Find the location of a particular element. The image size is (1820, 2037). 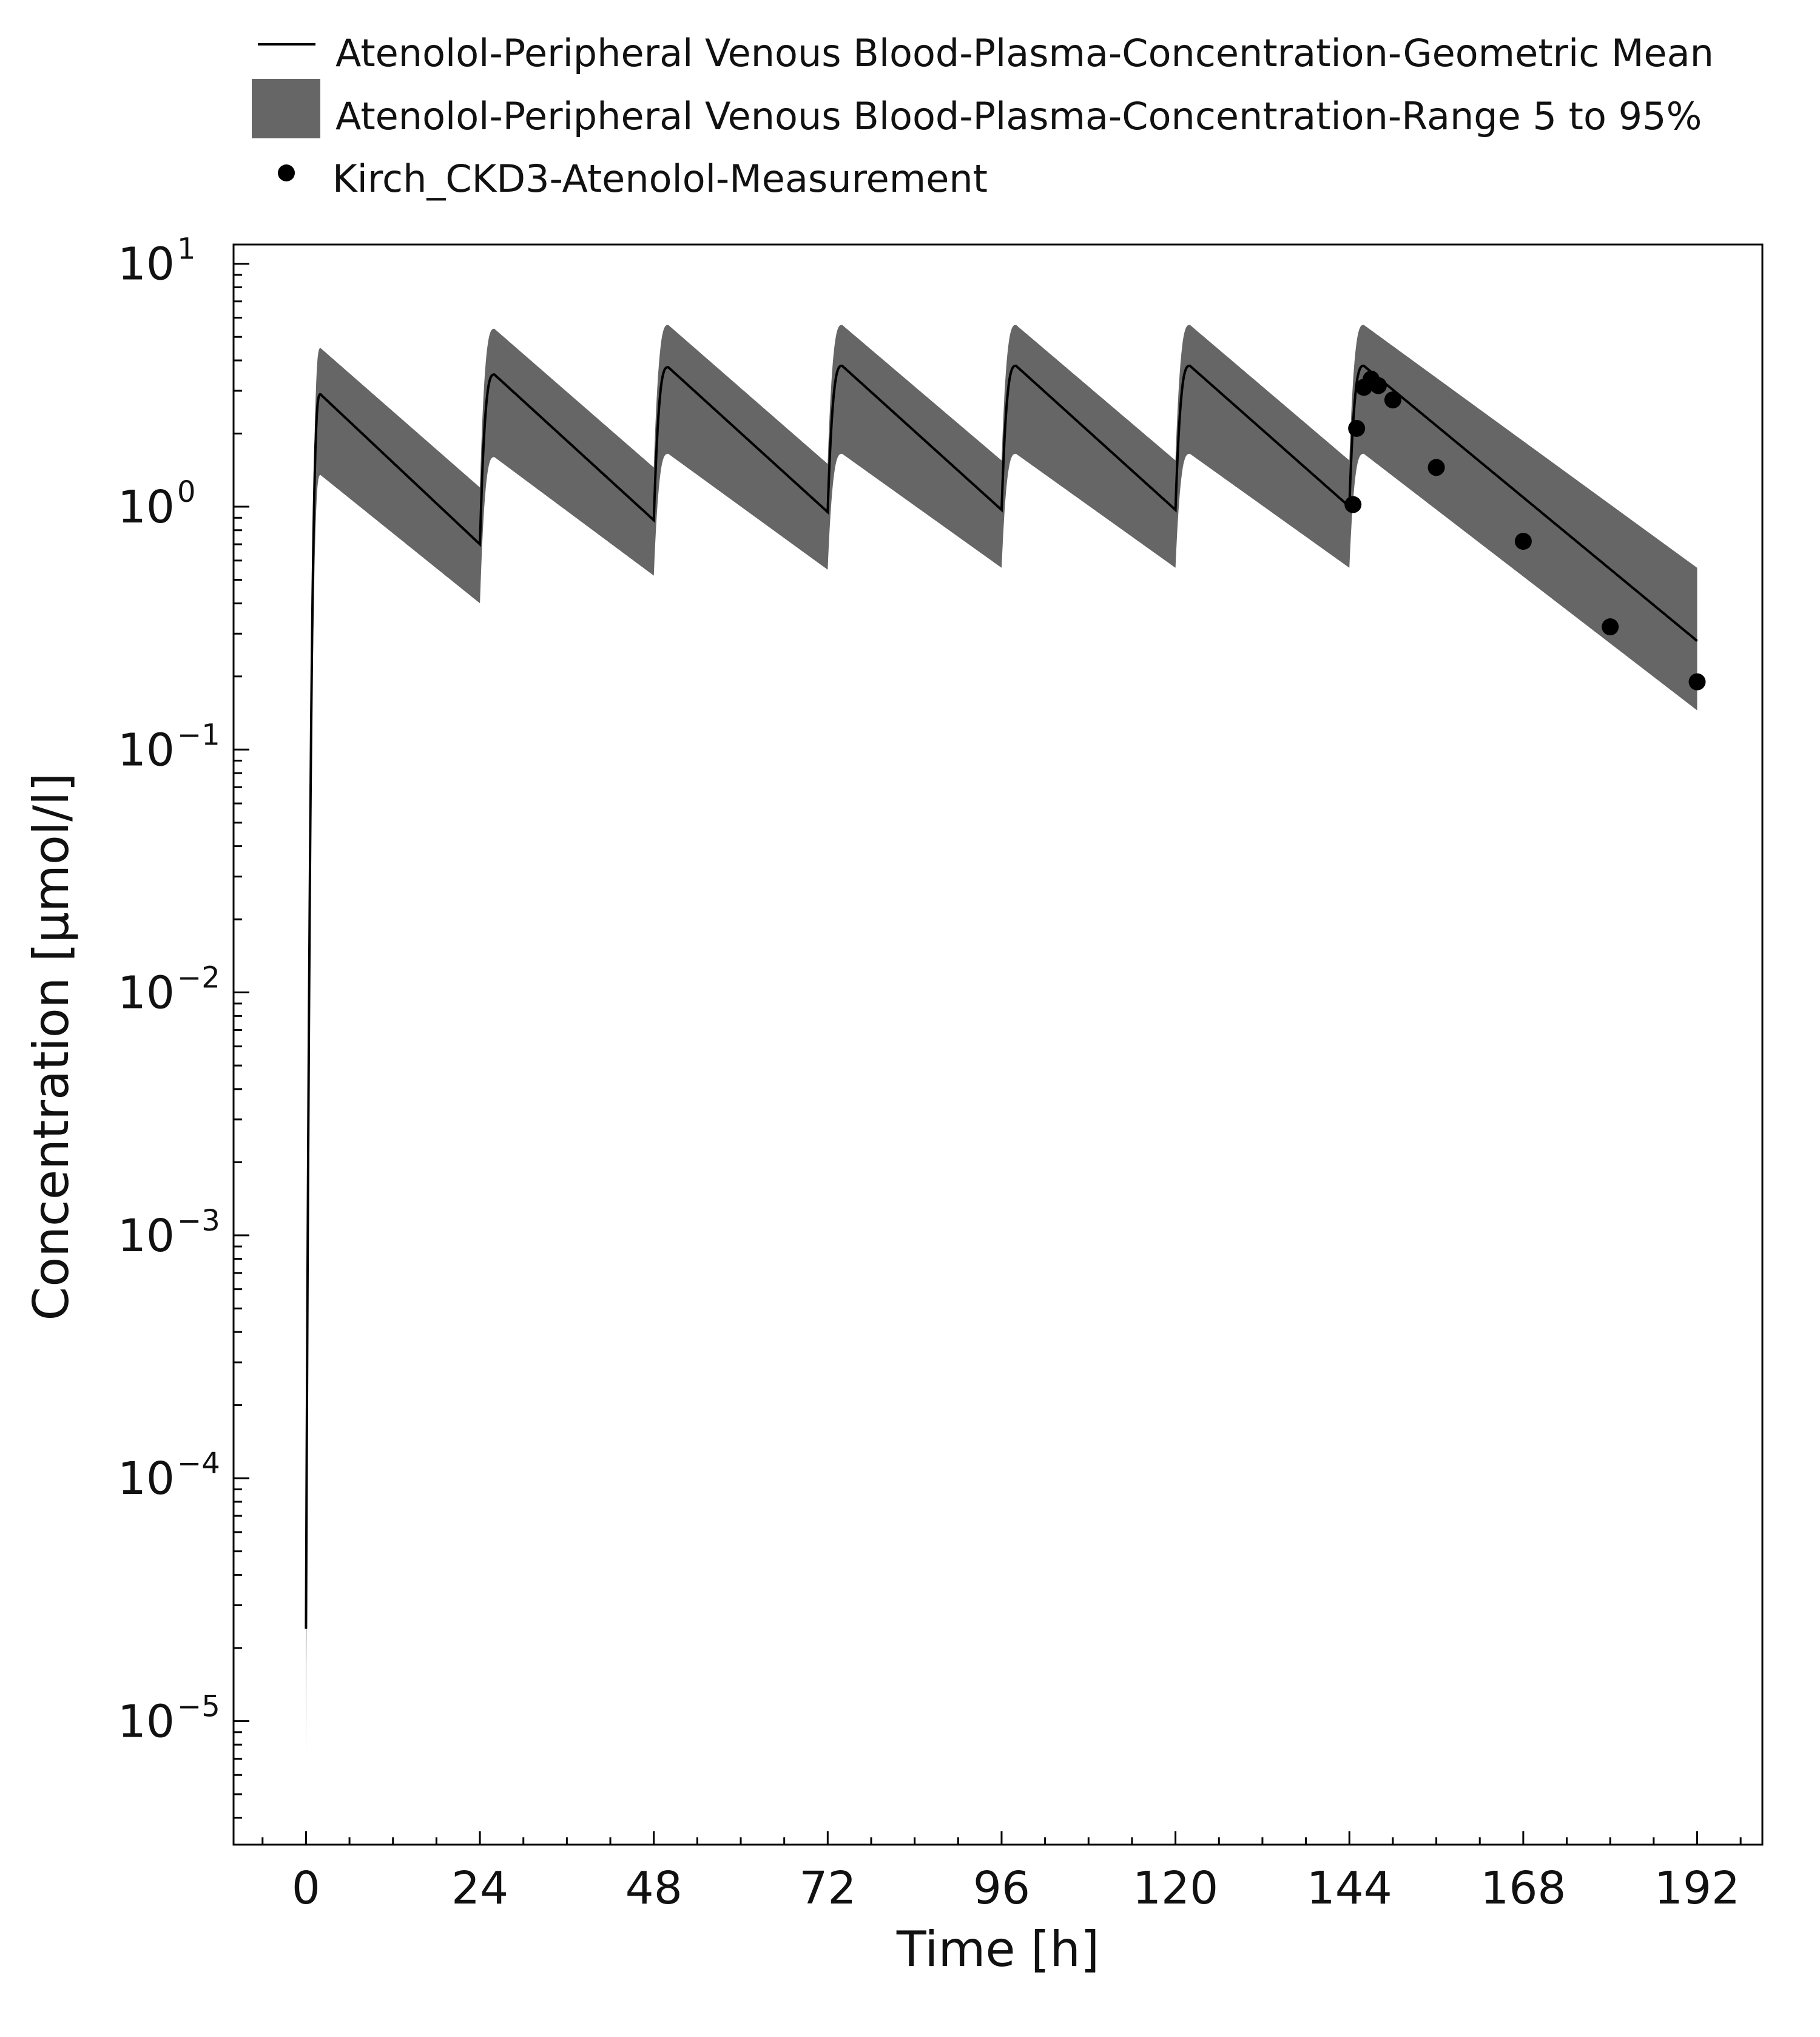

x-tick-label: 168 is located at coordinates (1523, 1888).